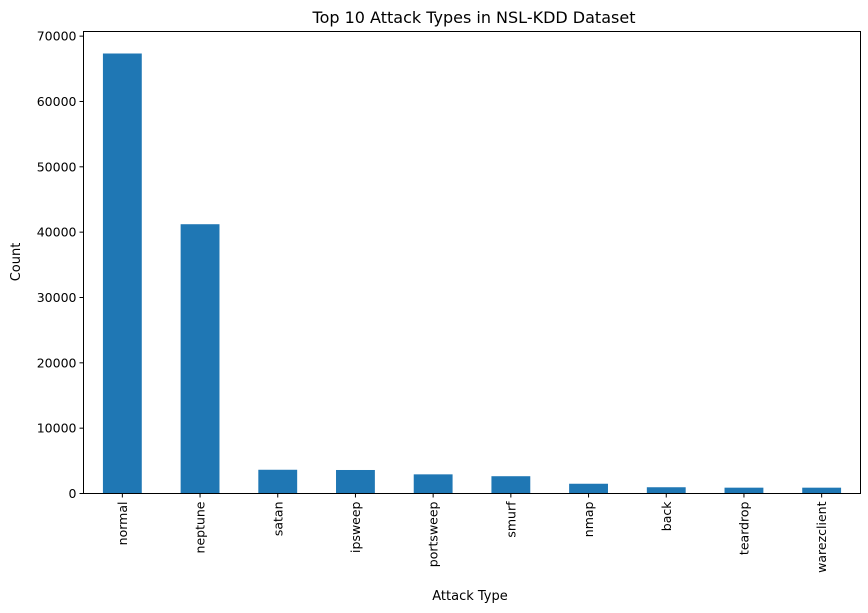 Image resolution: width=868 pixels, height=613 pixels. Describe the element at coordinates (355, 481) in the screenshot. I see `bar-ipsweep` at that location.